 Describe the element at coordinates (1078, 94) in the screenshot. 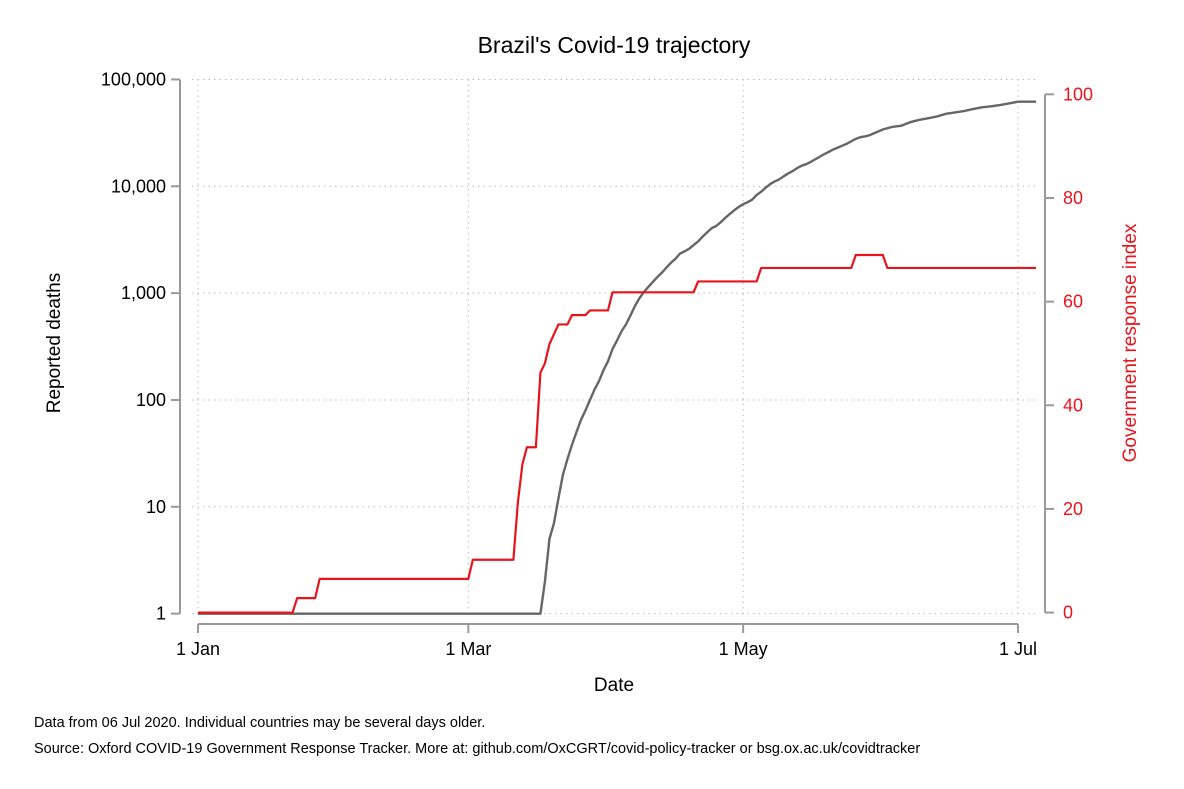

I see `y-right-tick-label: 100` at that location.